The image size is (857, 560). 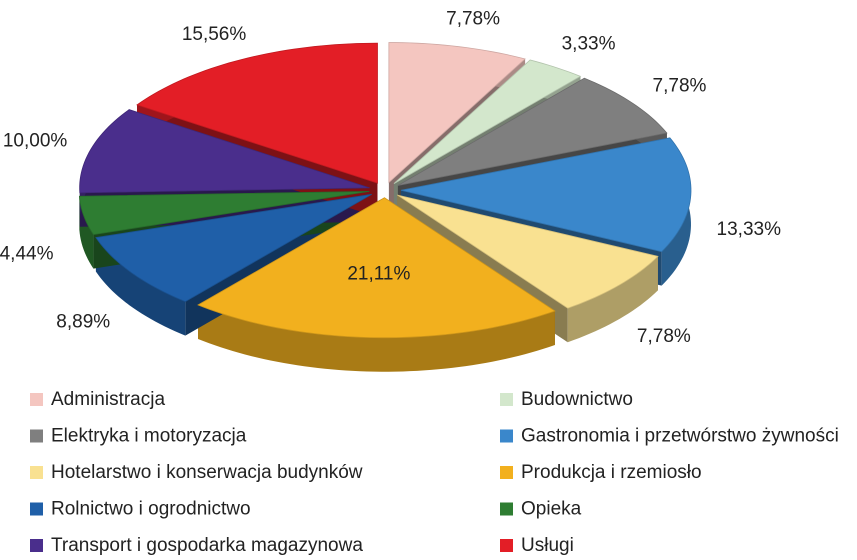 I want to click on data-label: 8,89%, so click(x=83, y=321).